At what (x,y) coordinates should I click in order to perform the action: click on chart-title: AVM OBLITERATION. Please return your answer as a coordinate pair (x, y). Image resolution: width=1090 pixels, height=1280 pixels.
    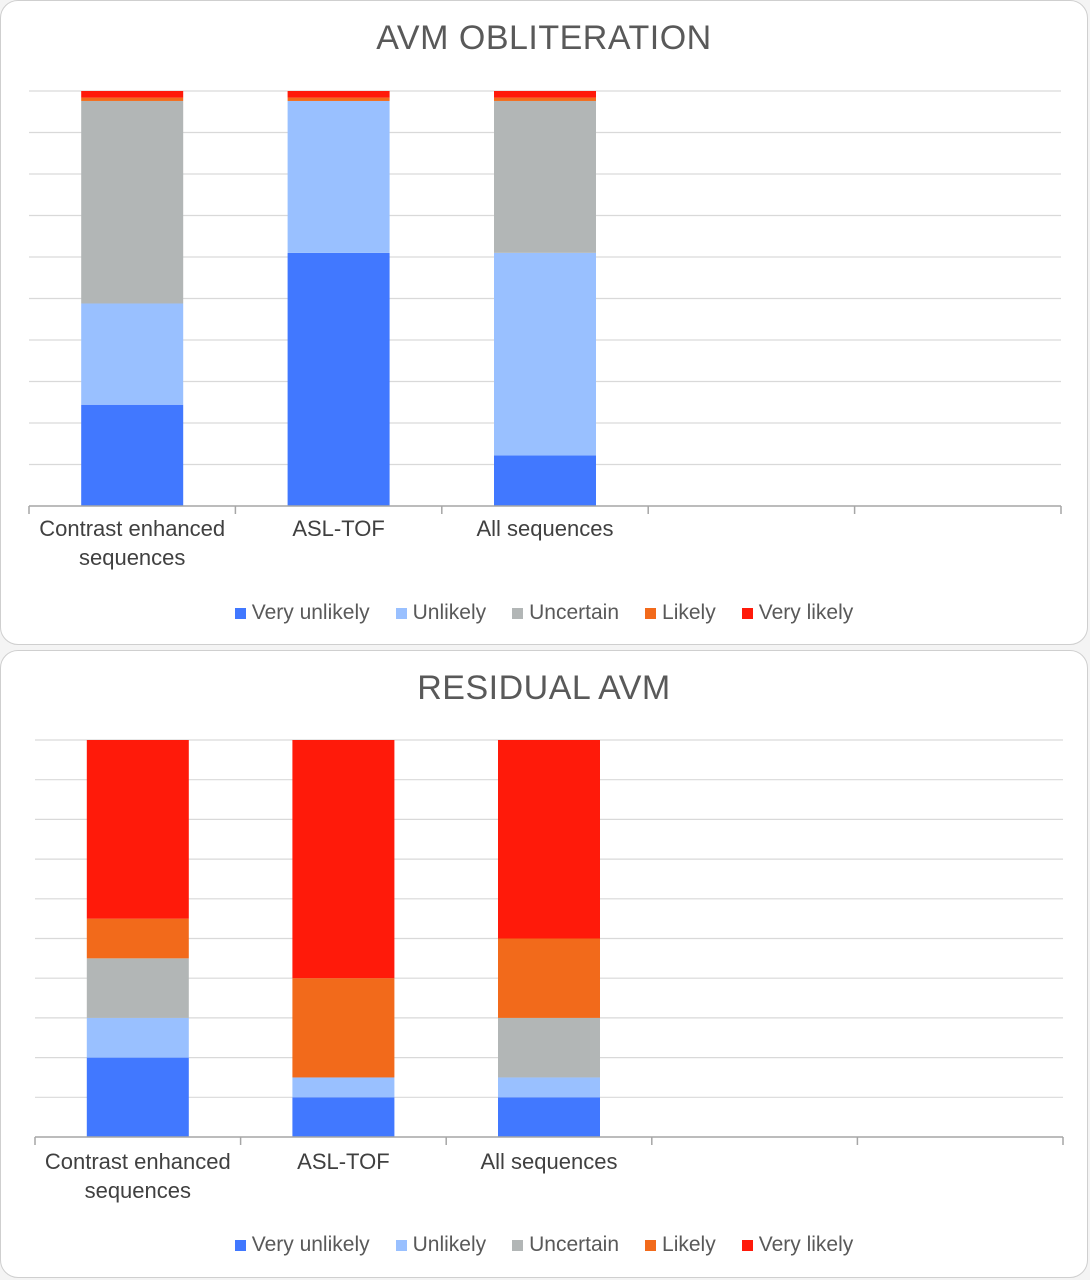
    Looking at the image, I should click on (544, 38).